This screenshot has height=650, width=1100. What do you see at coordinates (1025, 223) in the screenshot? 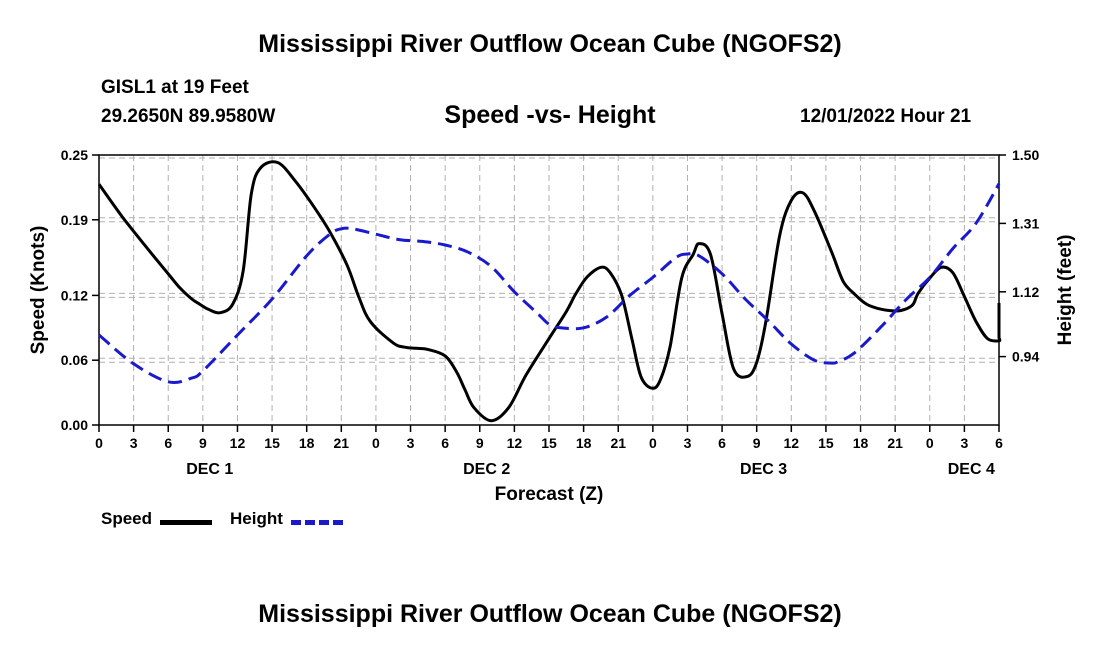
I see `y2-tick-label: 1.31` at bounding box center [1025, 223].